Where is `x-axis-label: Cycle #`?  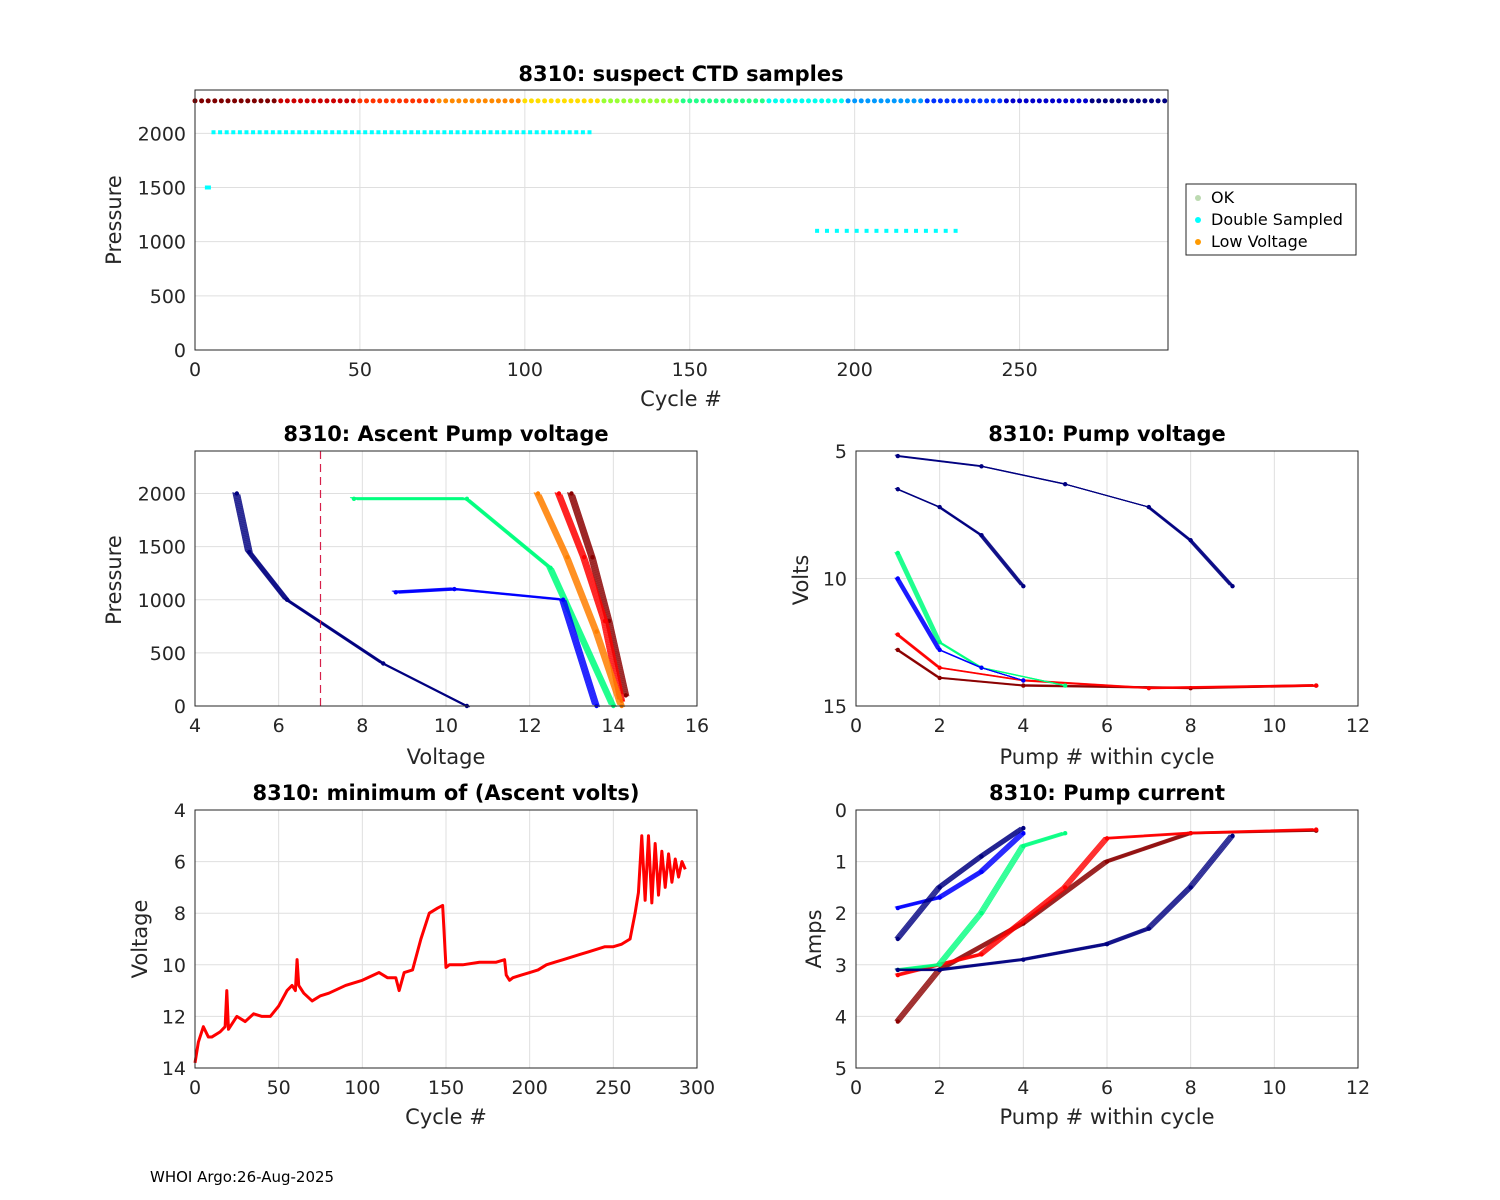 x-axis-label: Cycle # is located at coordinates (681, 399).